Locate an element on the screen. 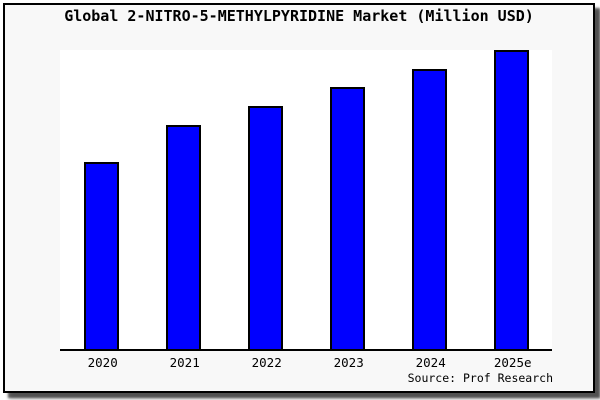 The width and height of the screenshot is (600, 400). x-axis-label-2022: 2022 is located at coordinates (266, 362).